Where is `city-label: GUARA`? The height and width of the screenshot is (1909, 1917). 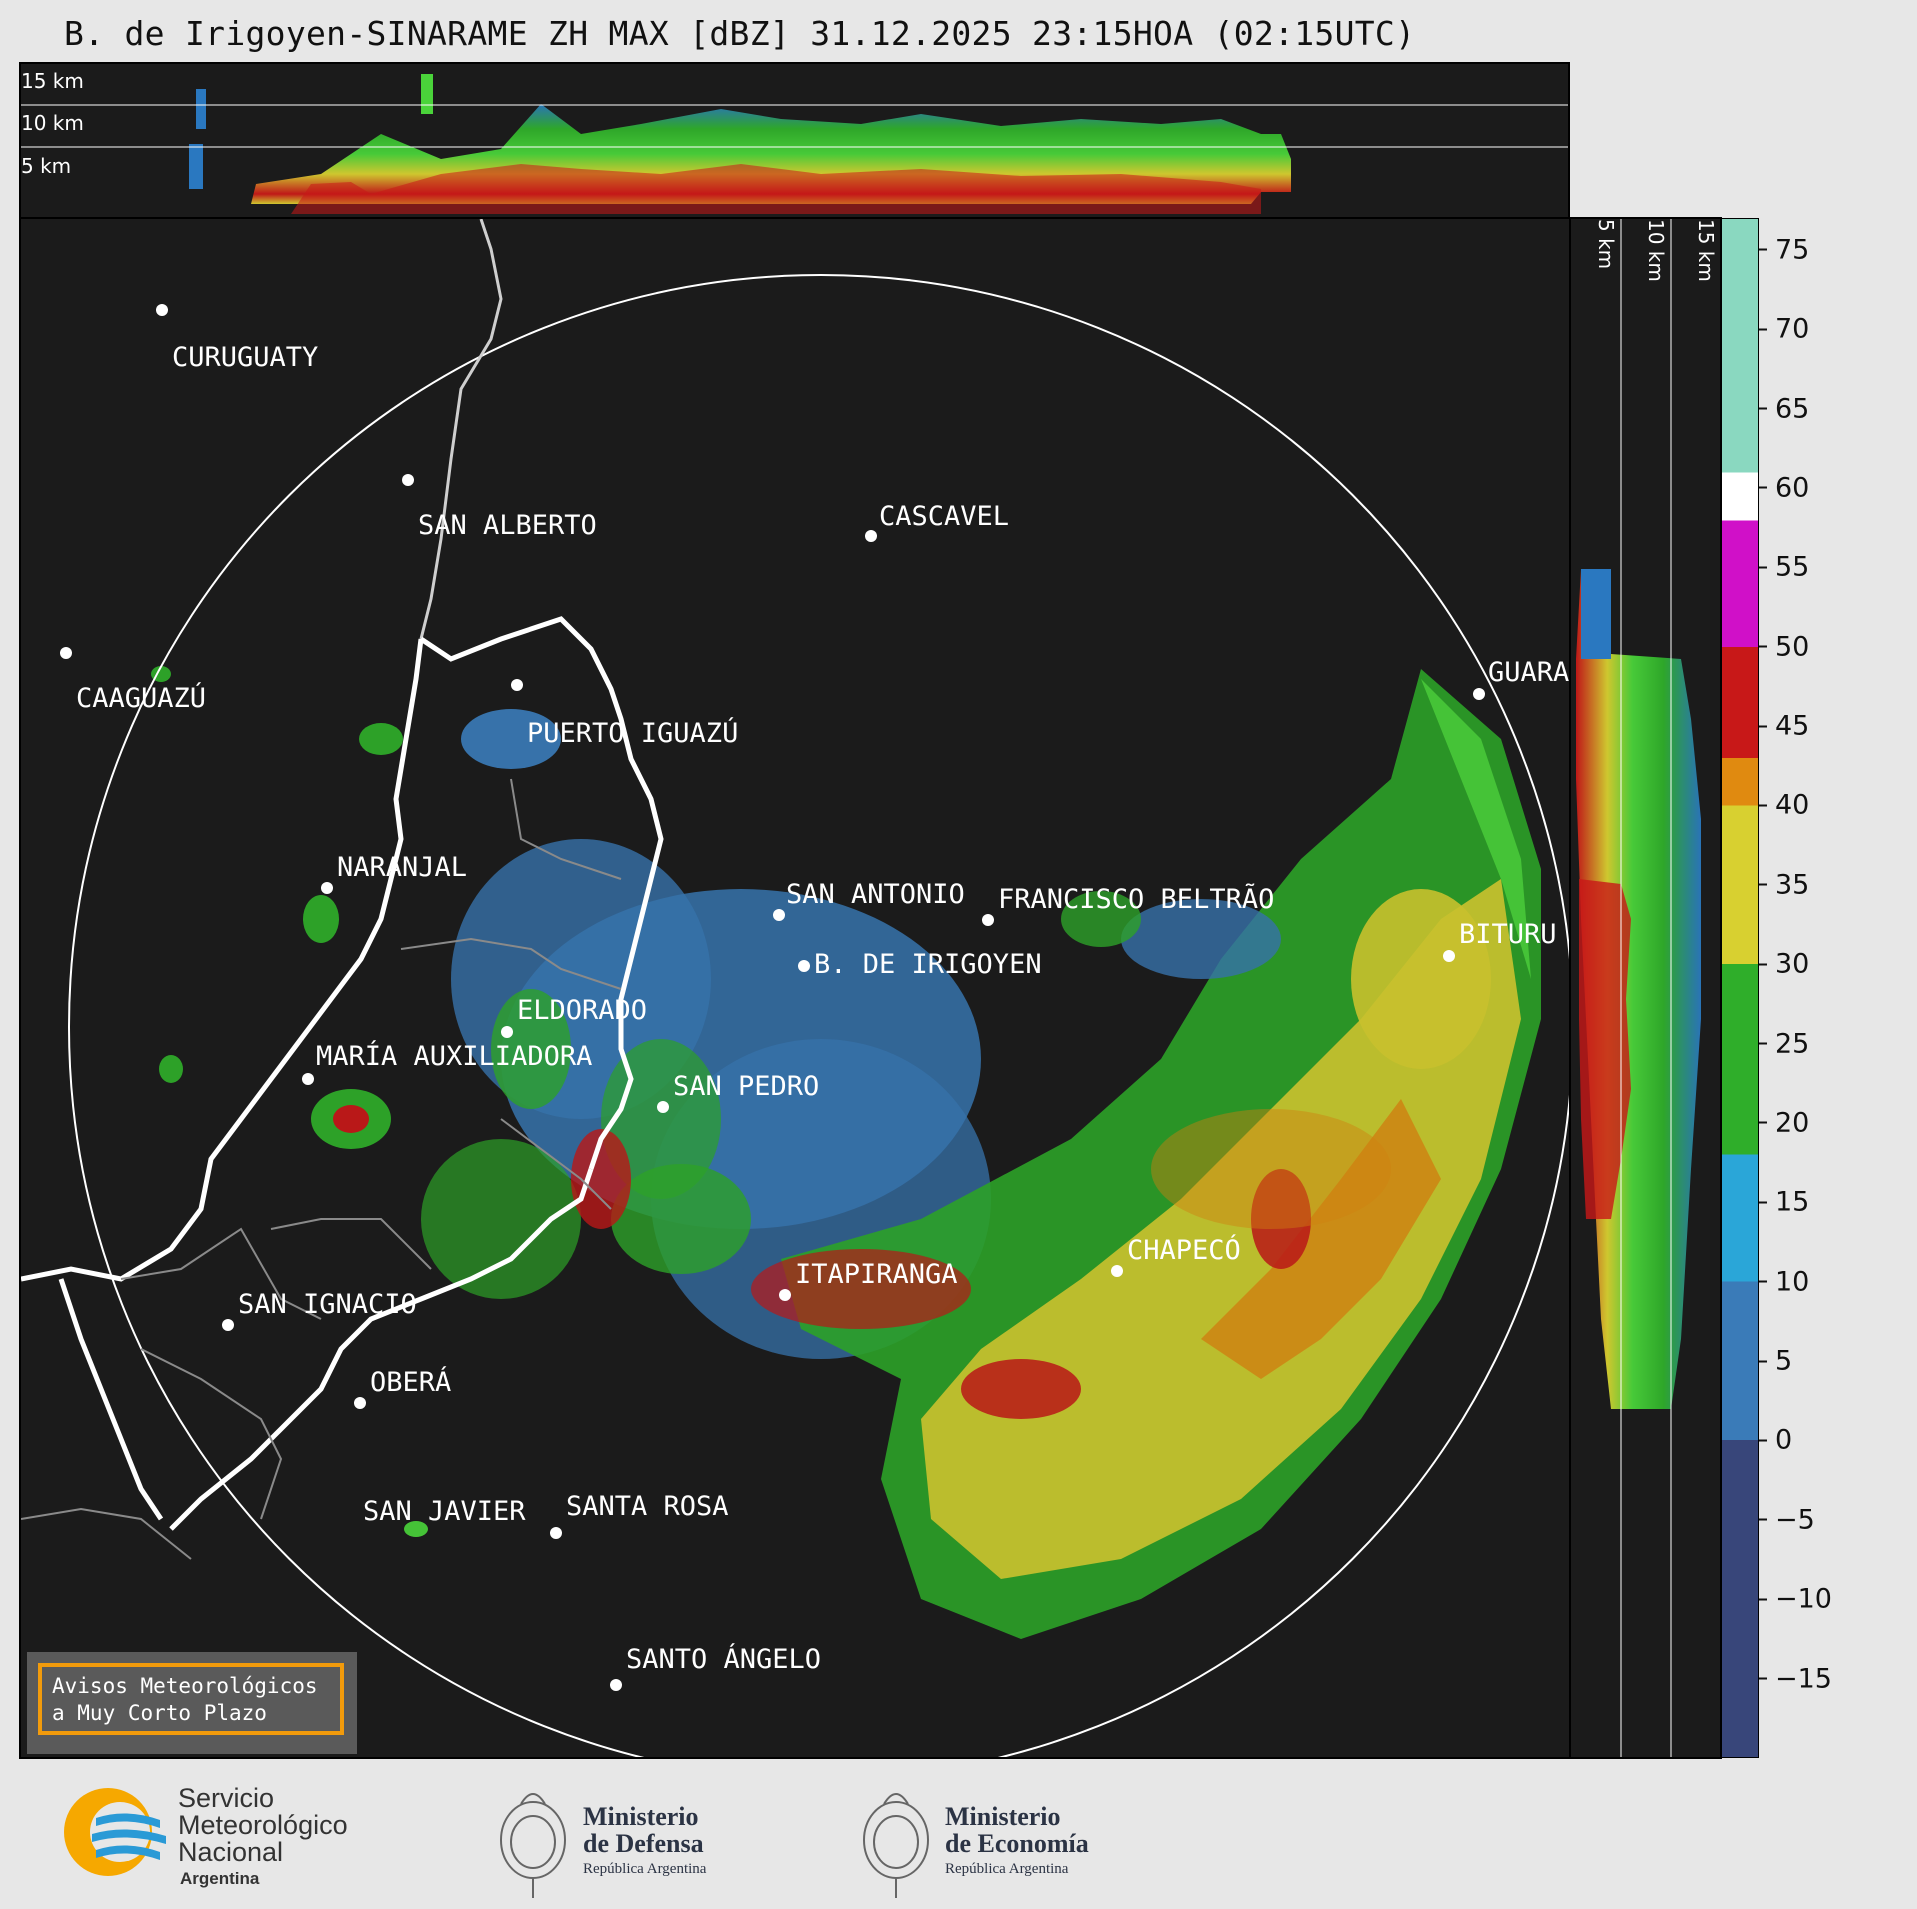 city-label: GUARA is located at coordinates (1528, 672).